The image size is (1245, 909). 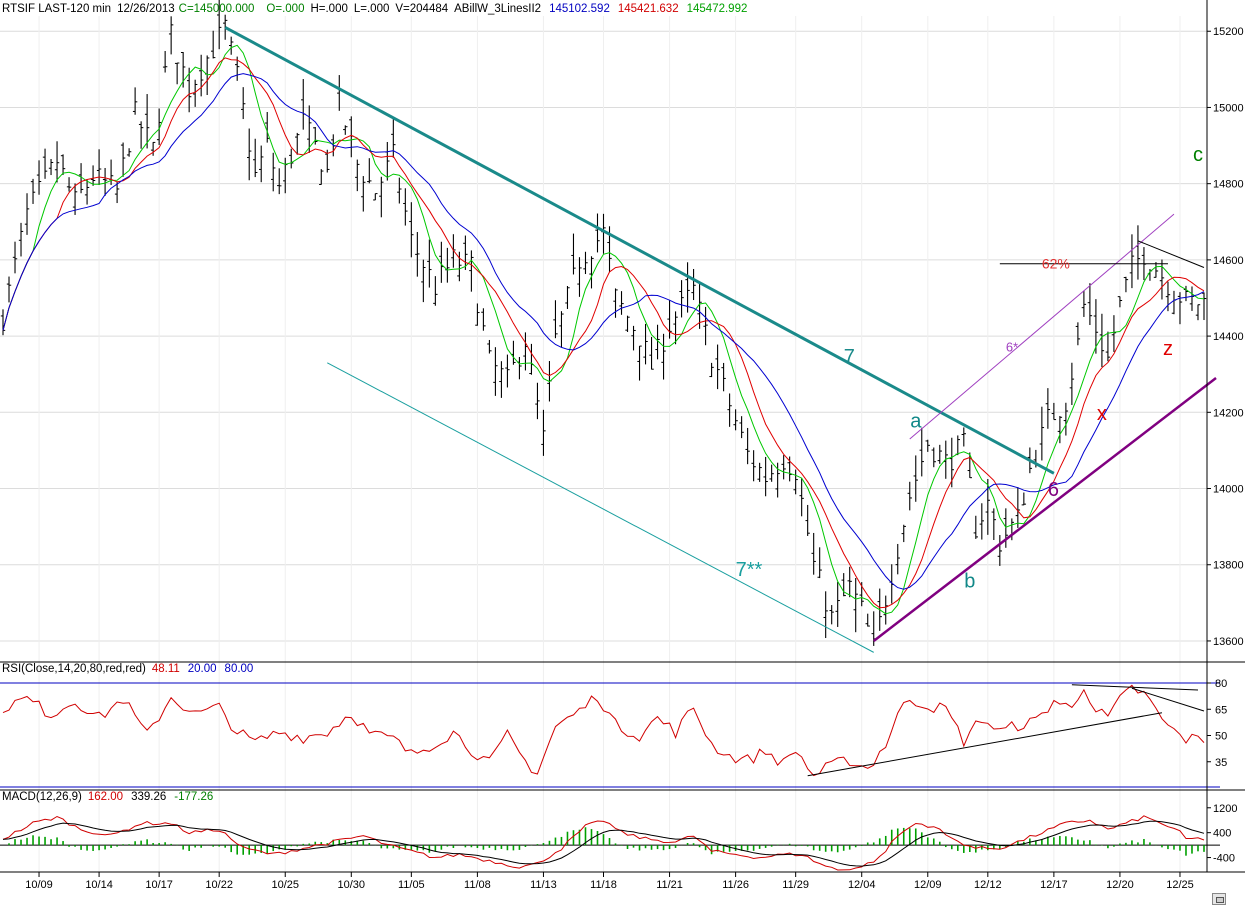 What do you see at coordinates (1228, 642) in the screenshot?
I see `price-tick-label: 13600` at bounding box center [1228, 642].